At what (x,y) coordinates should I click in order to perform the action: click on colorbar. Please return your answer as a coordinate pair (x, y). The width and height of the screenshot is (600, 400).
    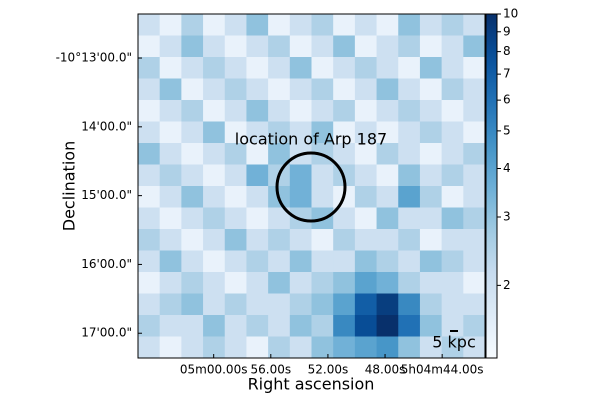
    Looking at the image, I should click on (491, 186).